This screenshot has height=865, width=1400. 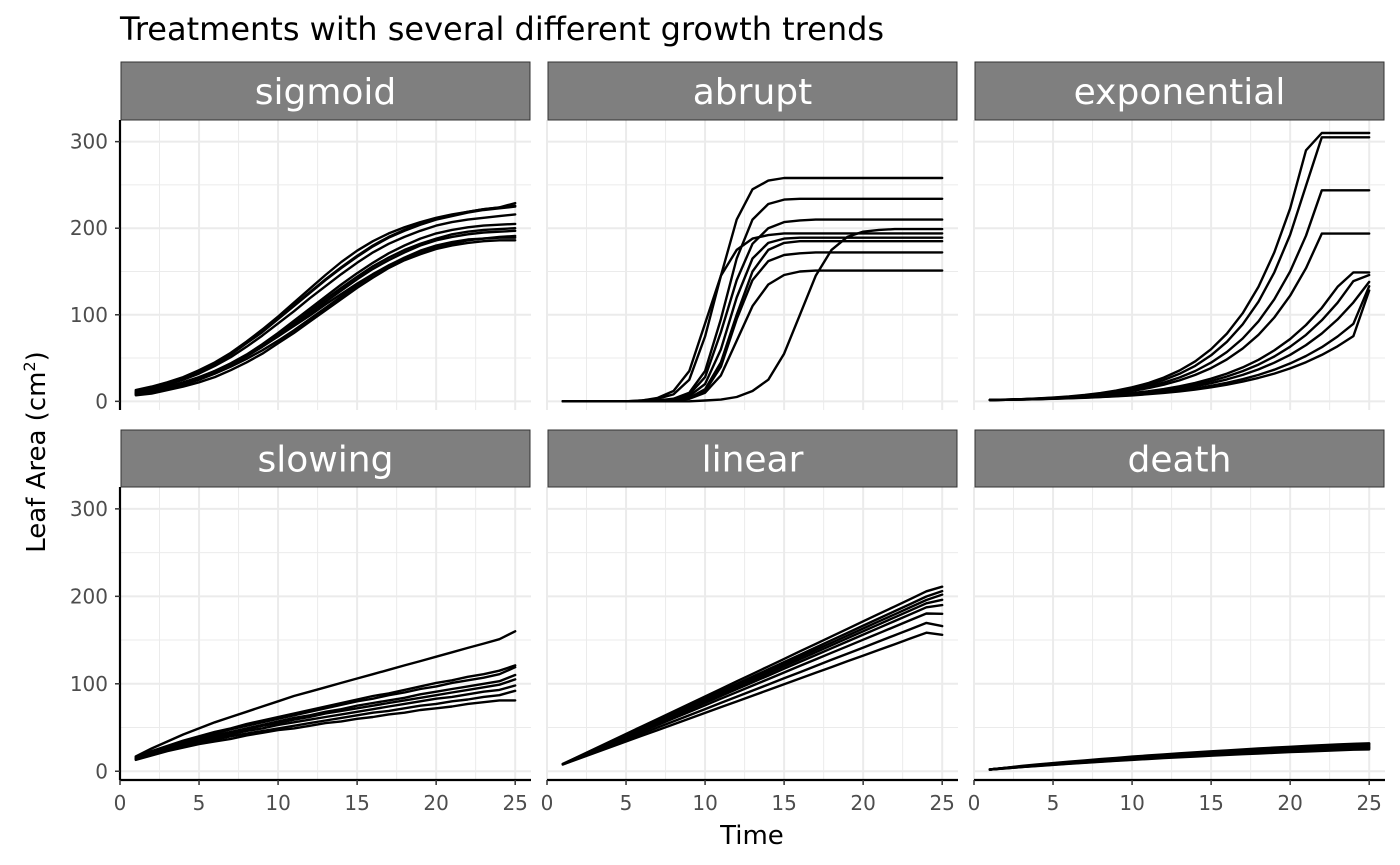 I want to click on facet-strip-label: exponential, so click(x=1180, y=92).